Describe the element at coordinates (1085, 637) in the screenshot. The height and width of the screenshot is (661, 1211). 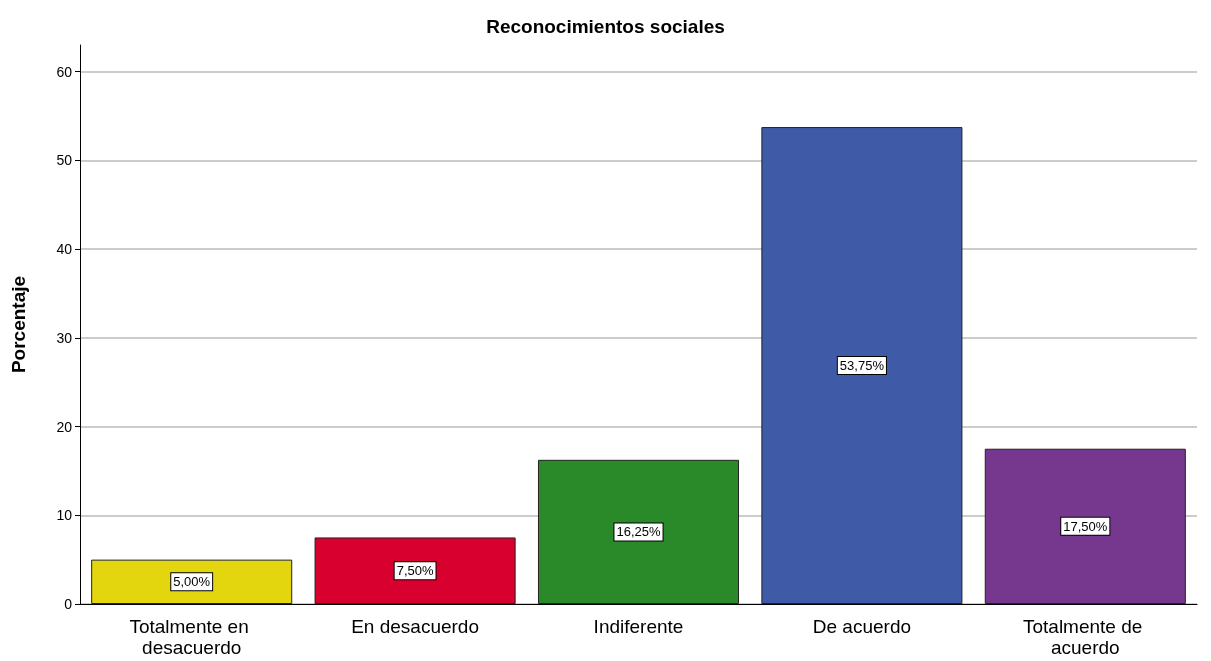
I see `x-tick-label: Totalmente de acuerdo` at that location.